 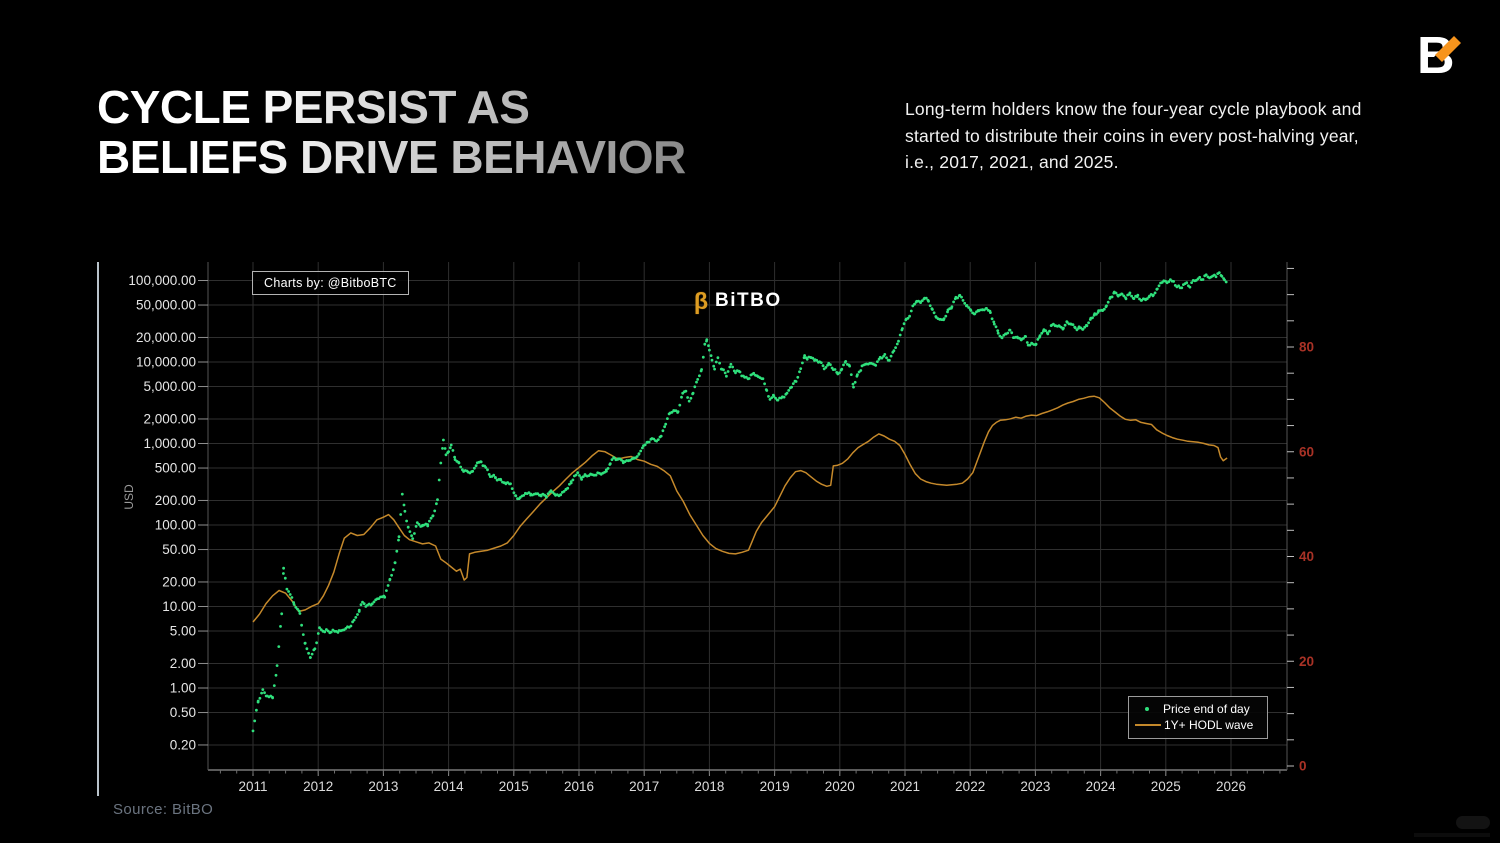 I want to click on svg-text: 80, so click(x=1306, y=347).